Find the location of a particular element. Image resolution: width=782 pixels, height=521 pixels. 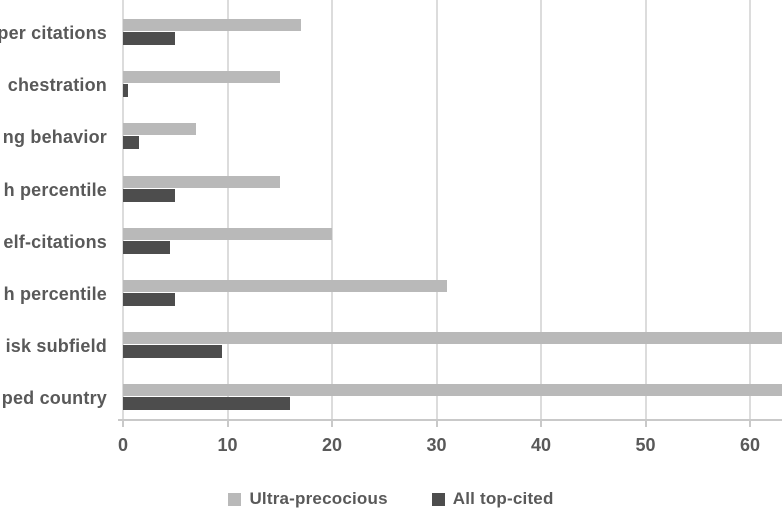

legend-item-ultra-precocious: Ultra-precocious is located at coordinates (308, 499).